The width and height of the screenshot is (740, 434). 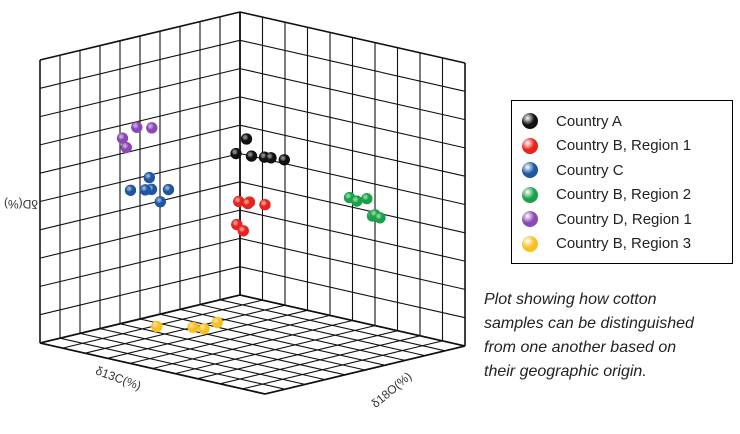 What do you see at coordinates (624, 194) in the screenshot?
I see `legend-label: Country B, Region 2` at bounding box center [624, 194].